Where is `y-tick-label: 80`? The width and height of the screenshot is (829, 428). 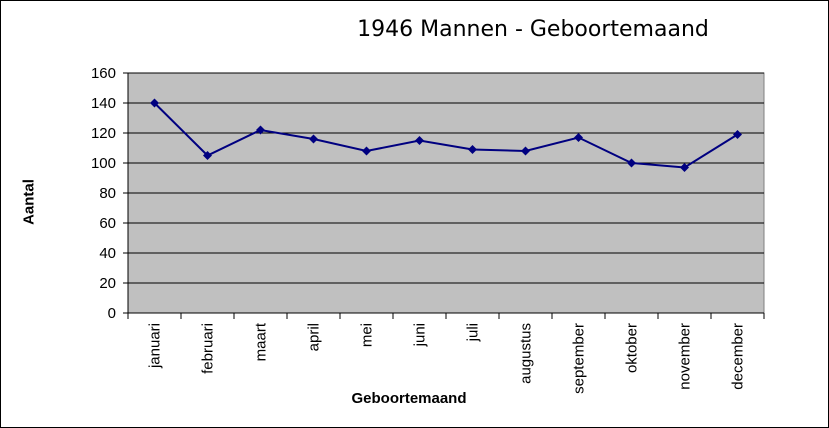 y-tick-label: 80 is located at coordinates (107, 193).